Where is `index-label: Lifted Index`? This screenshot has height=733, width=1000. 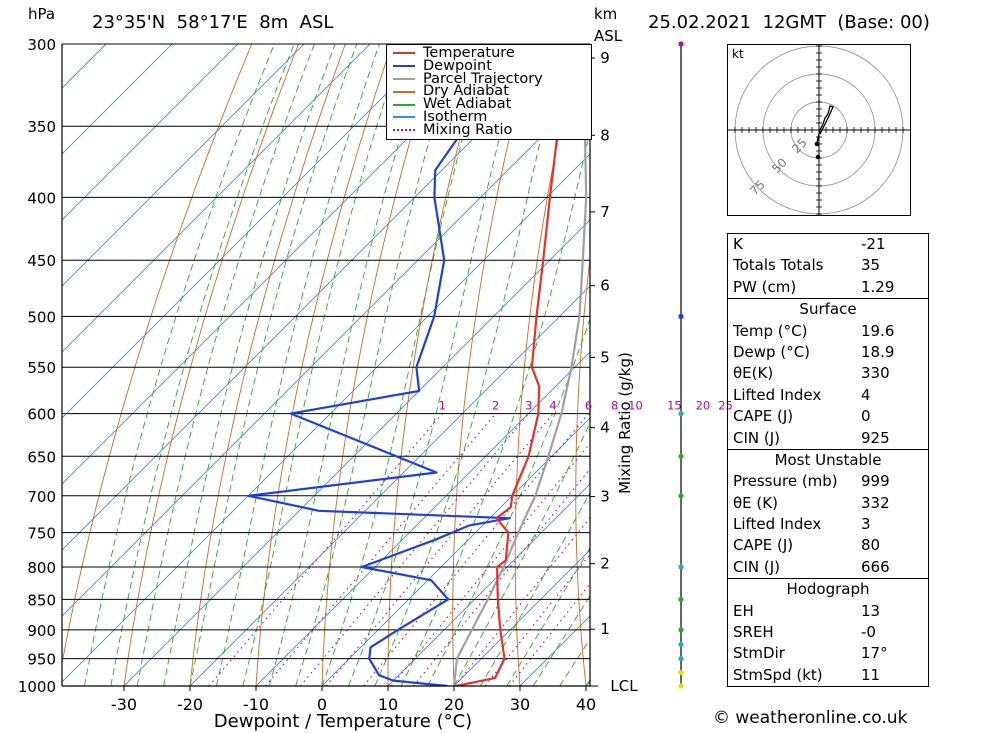 index-label: Lifted Index is located at coordinates (777, 394).